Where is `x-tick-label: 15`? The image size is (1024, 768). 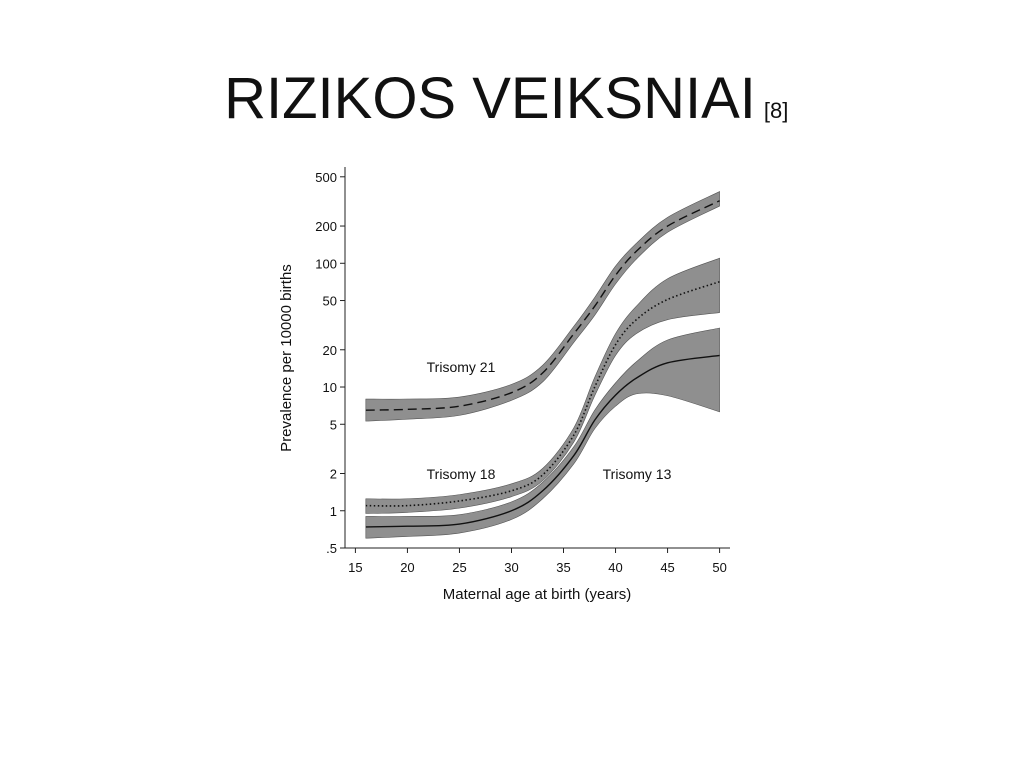 x-tick-label: 15 is located at coordinates (355, 567).